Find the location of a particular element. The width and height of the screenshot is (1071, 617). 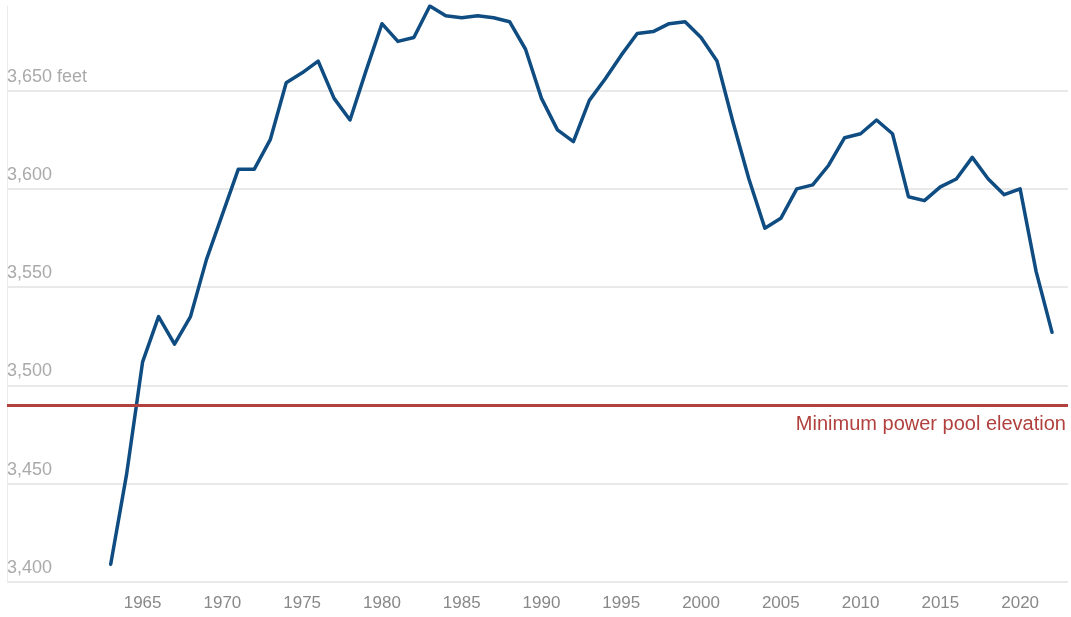

x-tick-label: 1975 is located at coordinates (302, 602).